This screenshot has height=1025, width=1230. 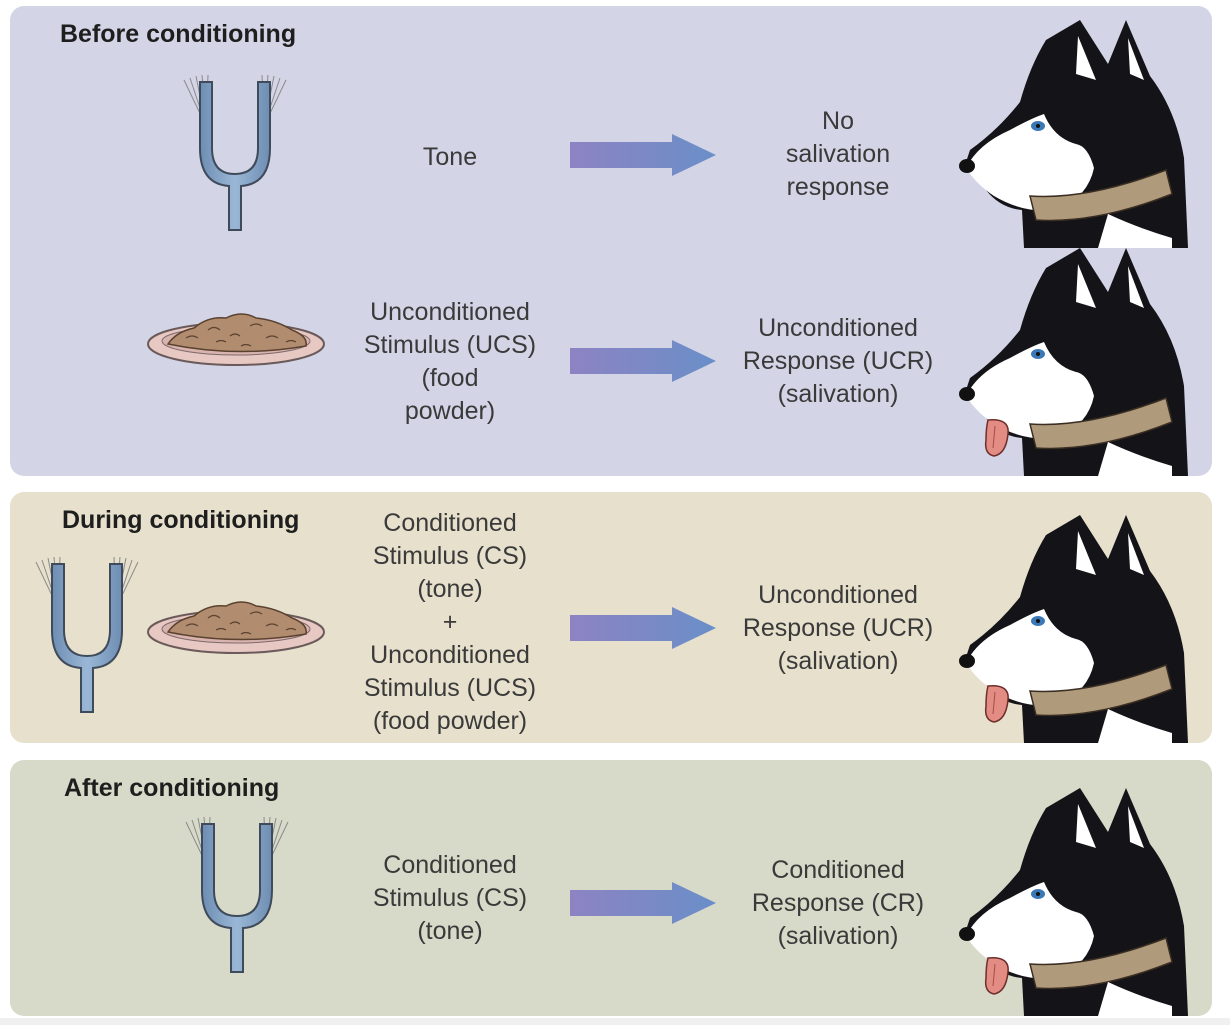 I want to click on panel-title: After conditioning, so click(x=172, y=788).